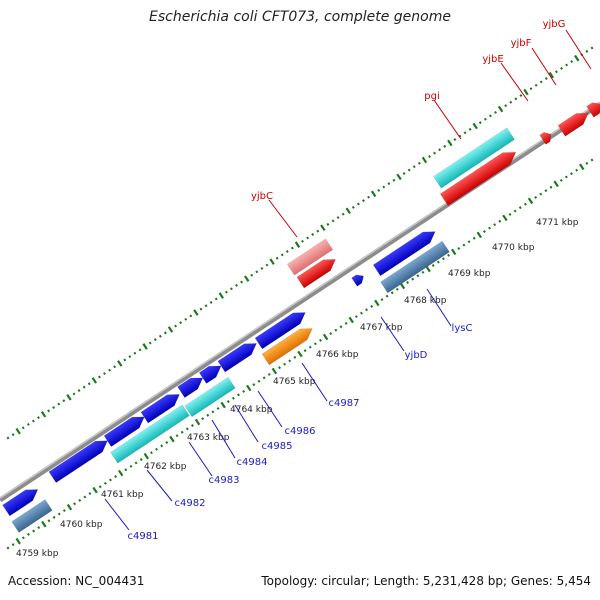  Describe the element at coordinates (554, 24) in the screenshot. I see `gene-label-yjbG: yjbG` at that location.